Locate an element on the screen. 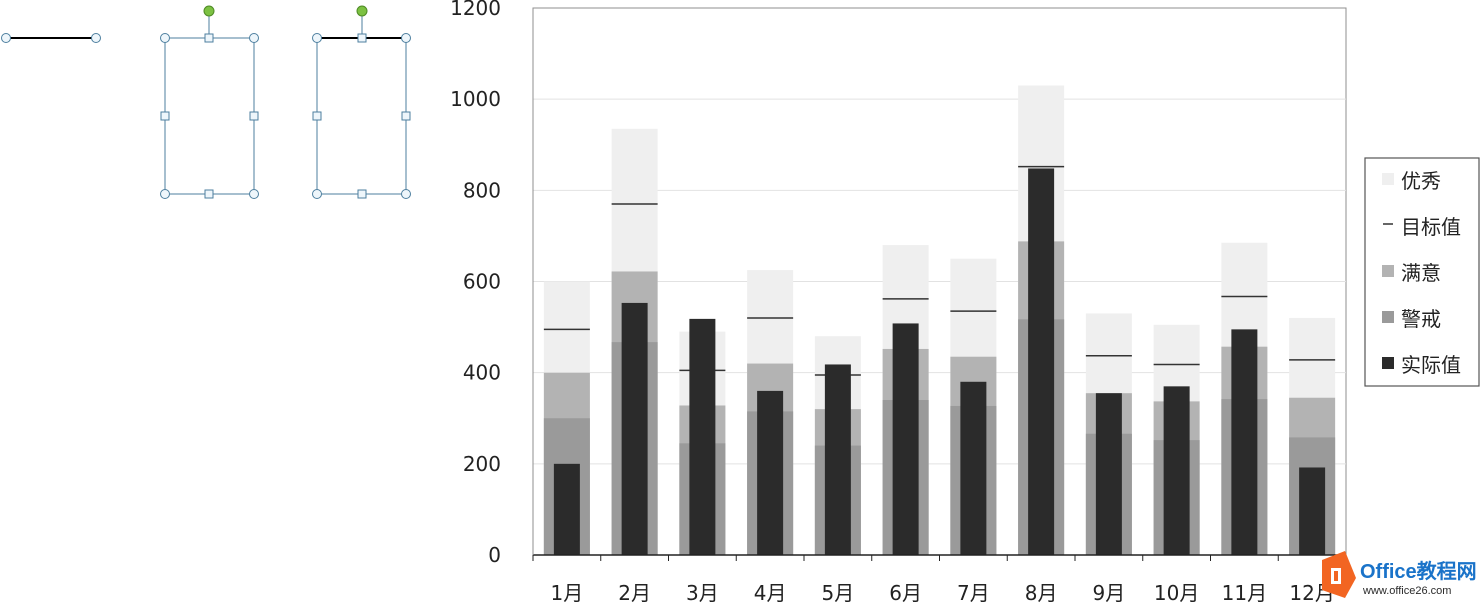 The image size is (1483, 604). y-tick-label: 400 is located at coordinates (482, 373).